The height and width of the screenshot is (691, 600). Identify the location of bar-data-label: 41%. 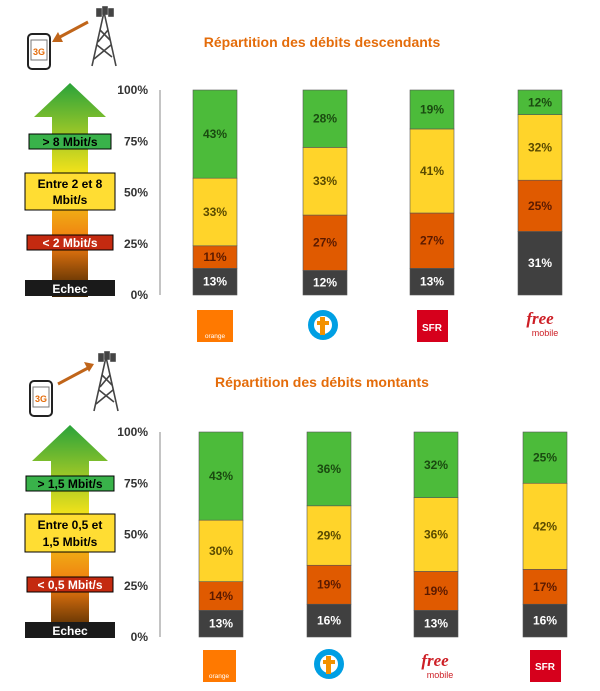
(432, 171).